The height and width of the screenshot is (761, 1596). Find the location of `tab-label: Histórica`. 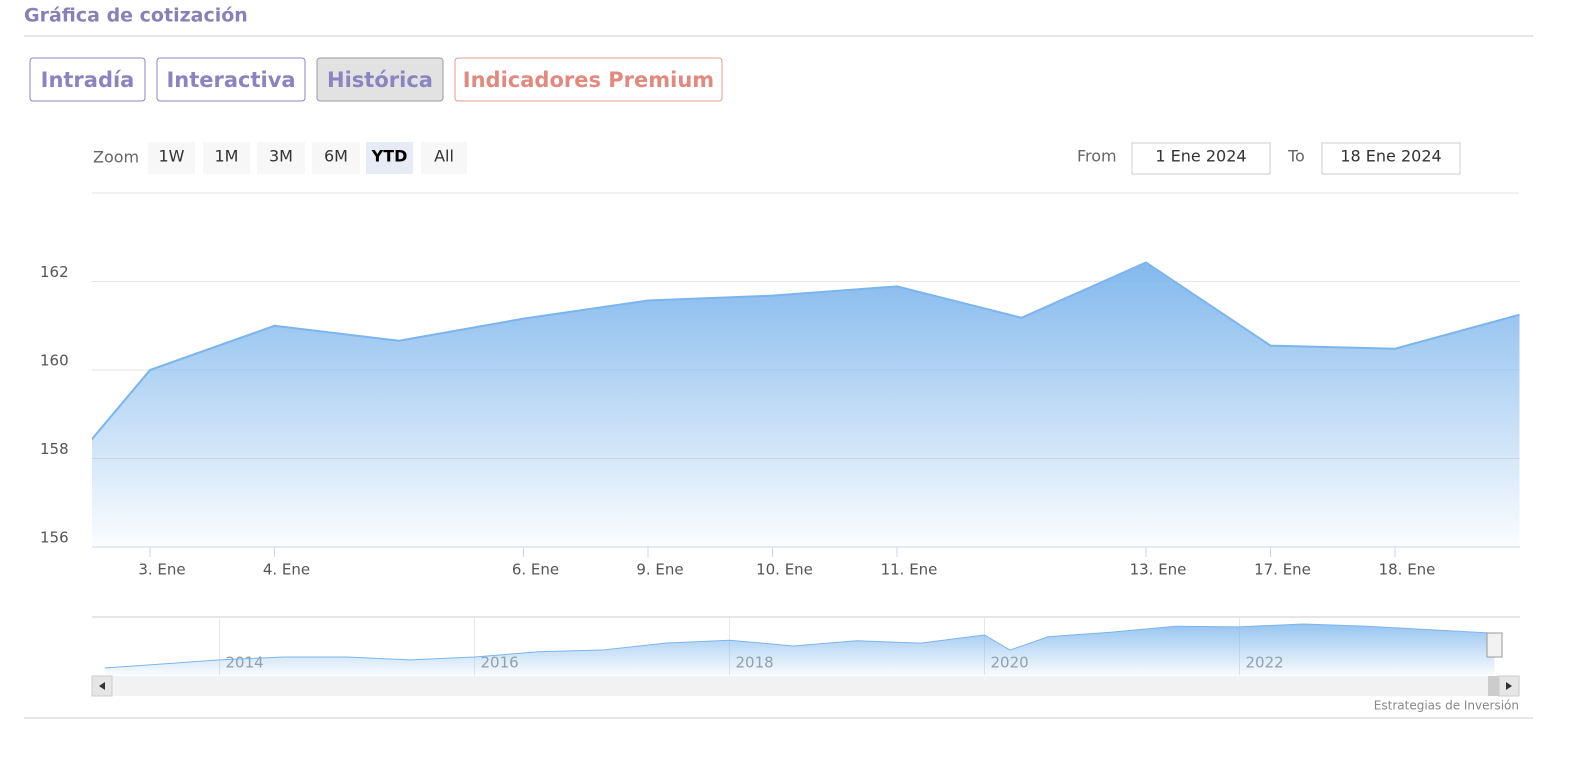

tab-label: Histórica is located at coordinates (380, 80).